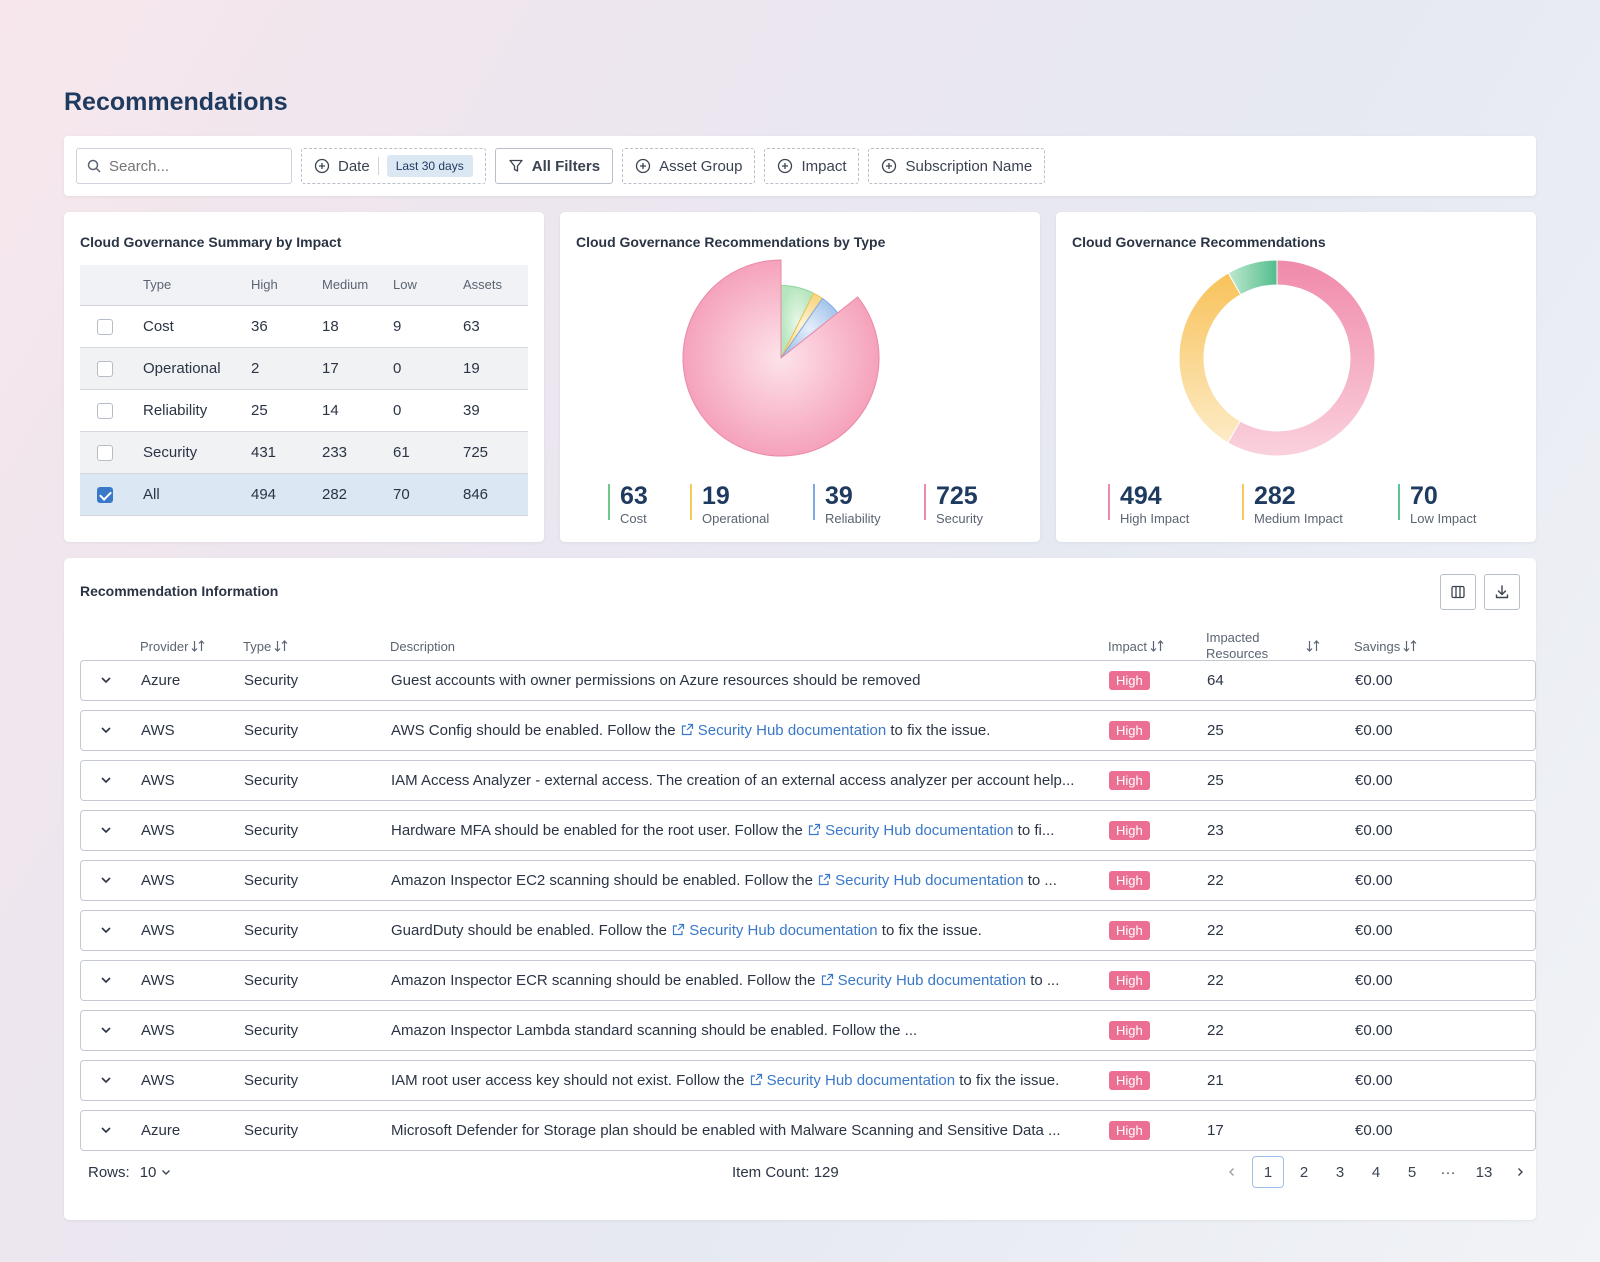 The image size is (1600, 1262). Describe the element at coordinates (130, 1172) in the screenshot. I see `rows-per-page: Rows: 10` at that location.